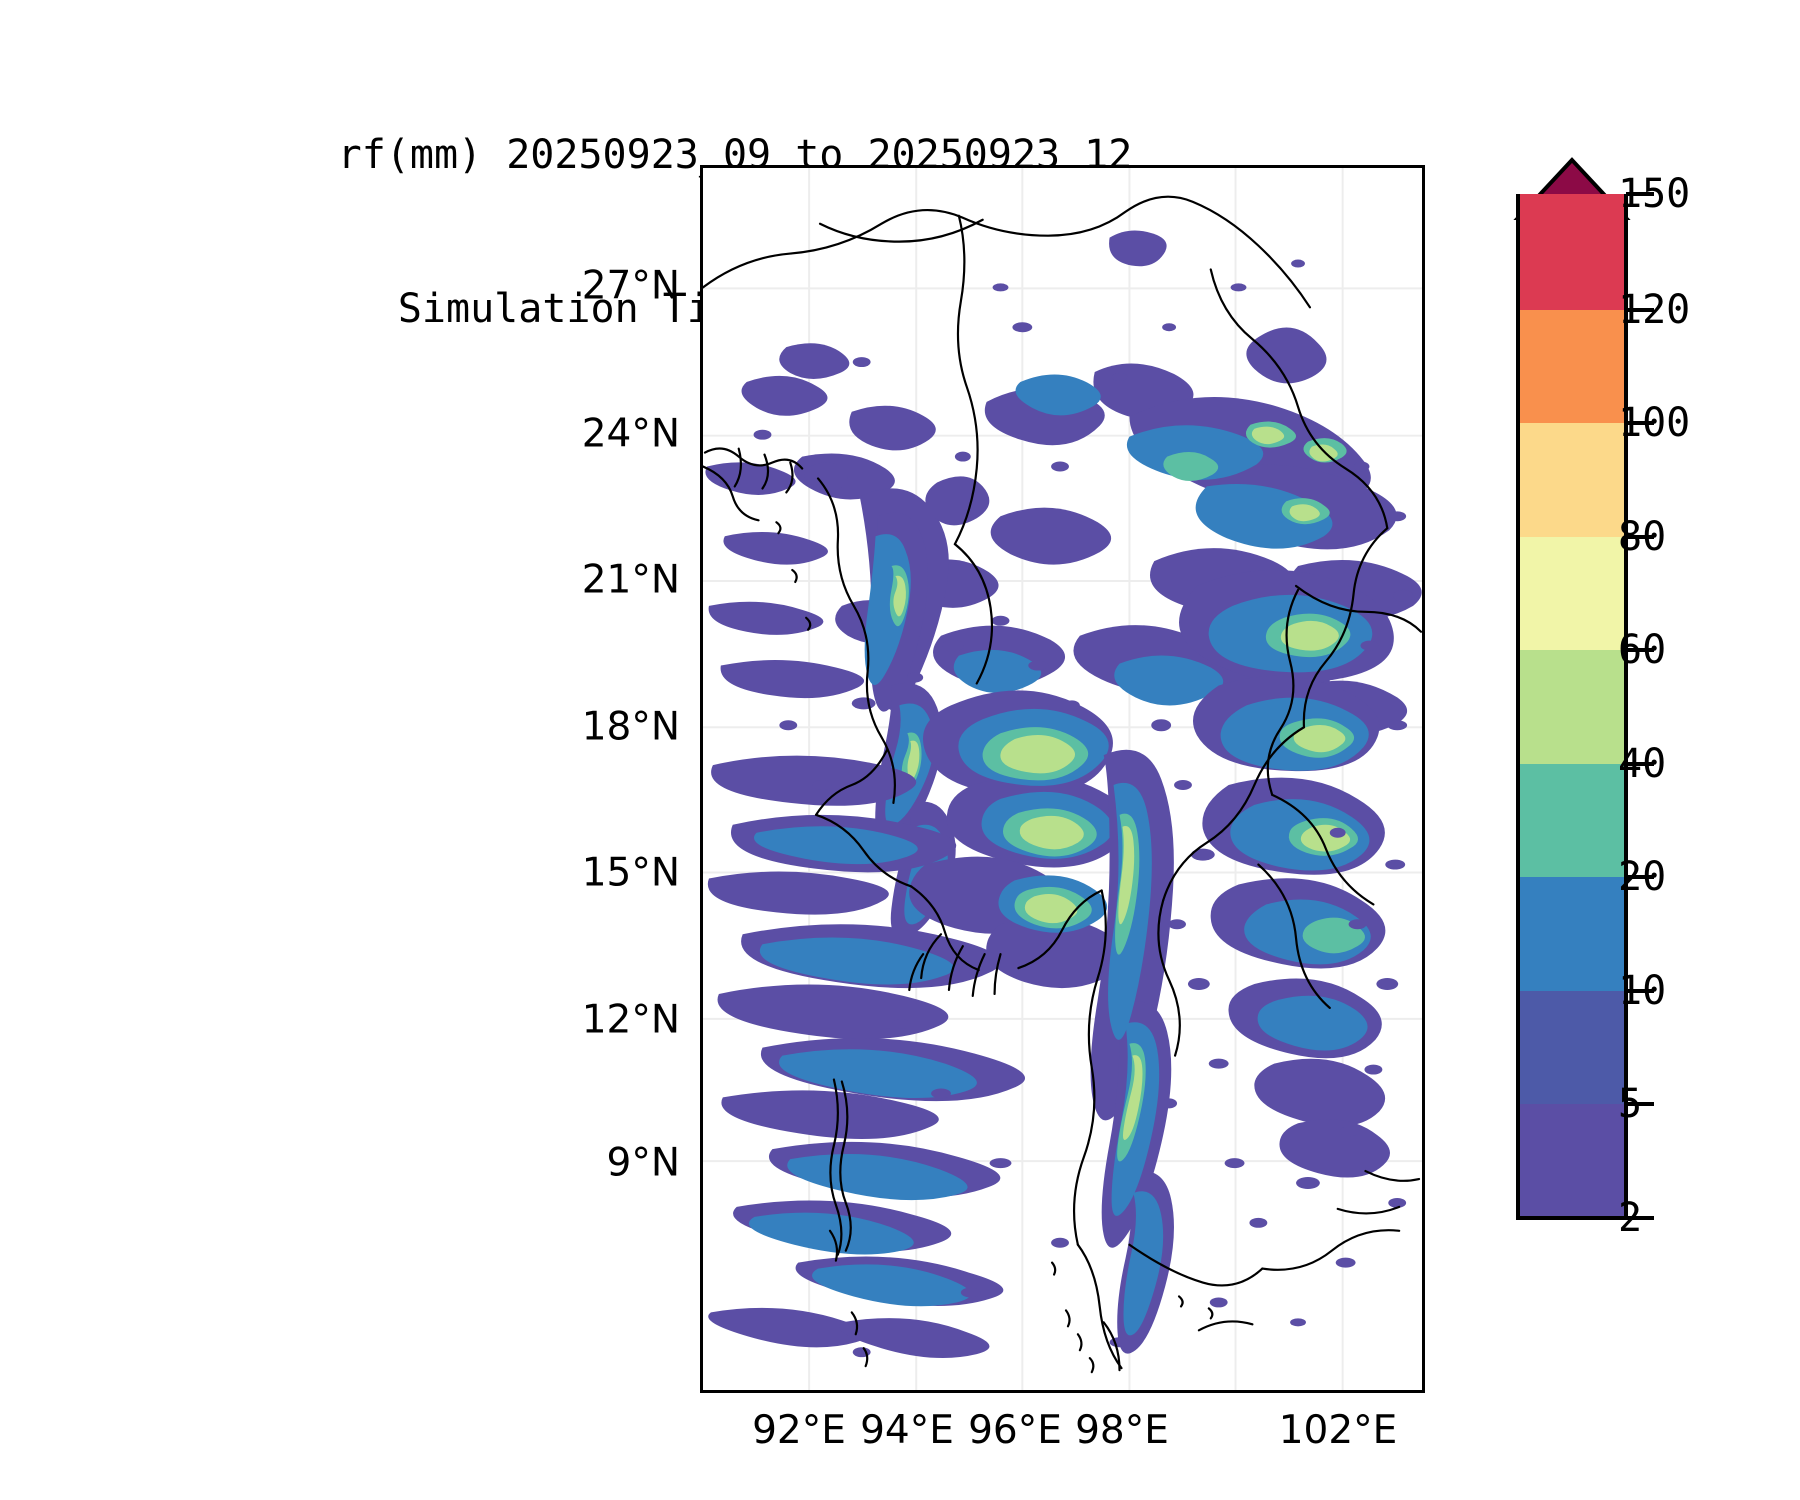  I want to click on colorbar-label-10: 10, so click(1642, 991).